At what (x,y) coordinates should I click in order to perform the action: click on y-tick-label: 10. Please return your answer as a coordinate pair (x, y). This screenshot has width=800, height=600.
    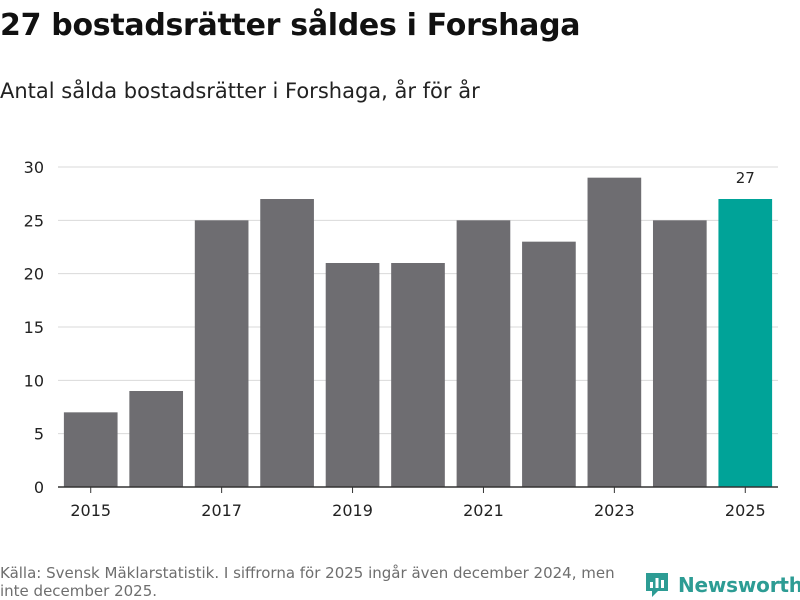
    Looking at the image, I should click on (34, 380).